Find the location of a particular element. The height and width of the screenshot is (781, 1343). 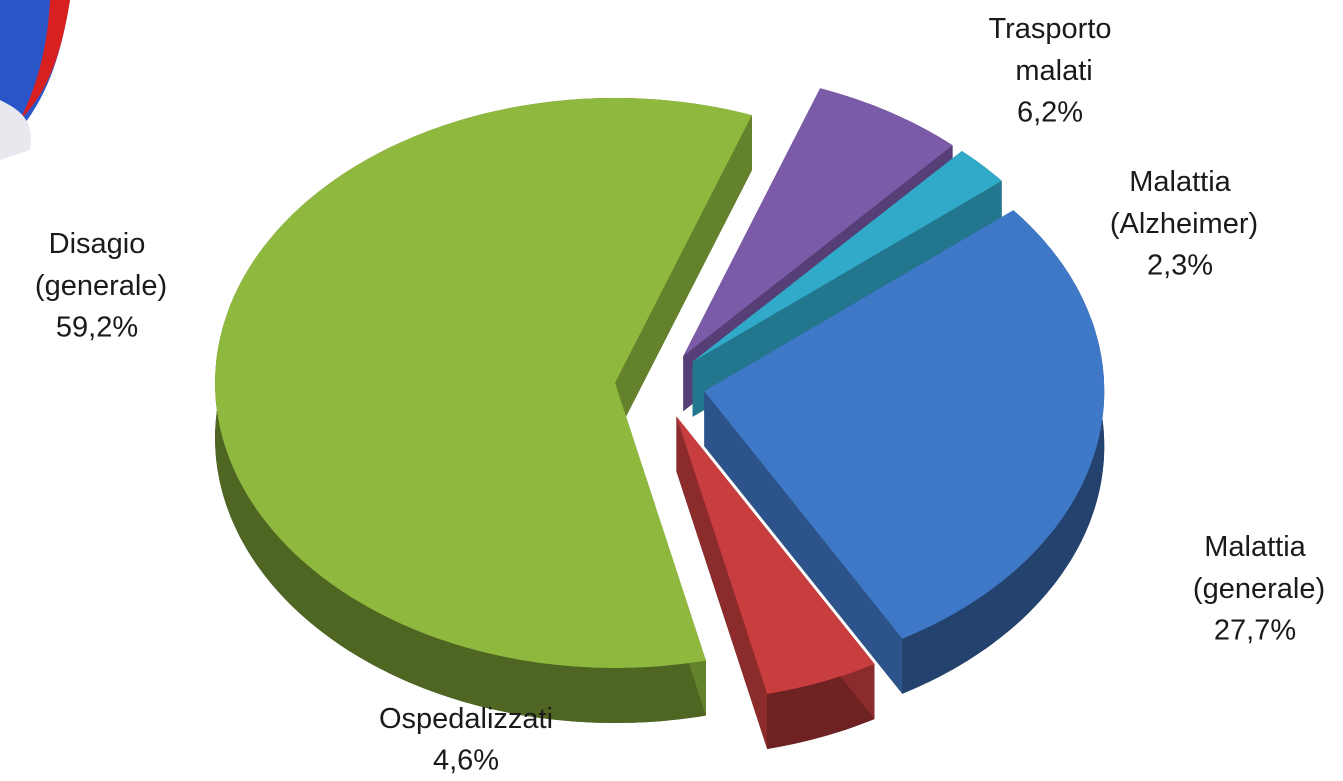

slice-value-label: 6,2% is located at coordinates (1050, 113).